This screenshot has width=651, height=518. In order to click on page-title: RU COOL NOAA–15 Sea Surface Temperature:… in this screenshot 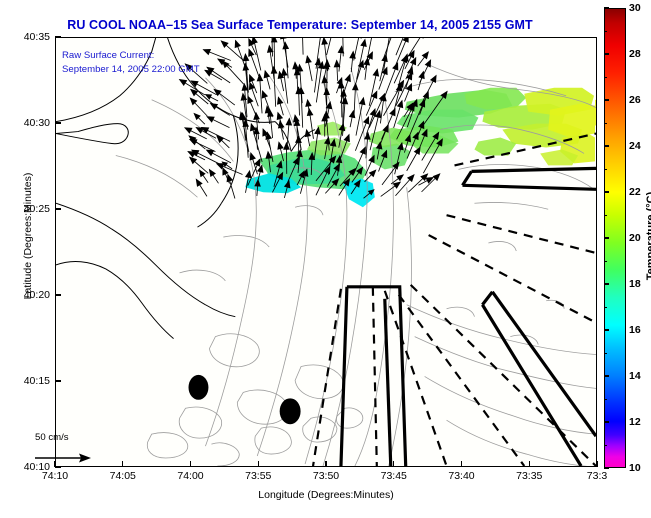, I will do `click(300, 25)`.